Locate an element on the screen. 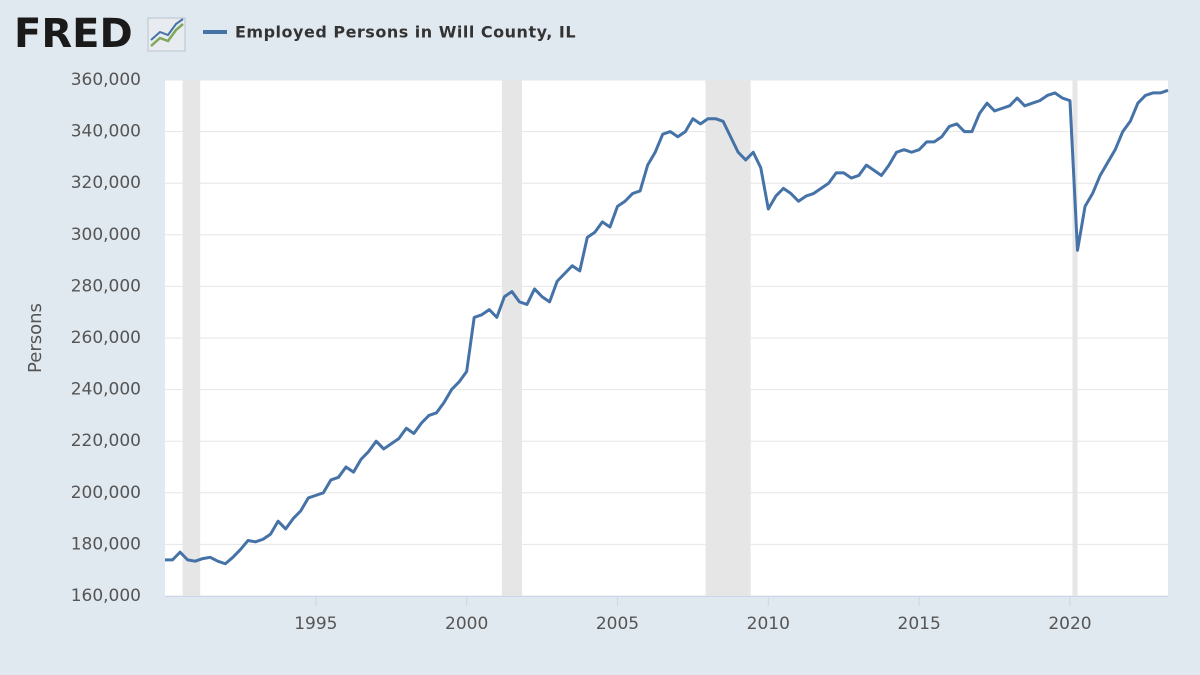 Image resolution: width=1200 pixels, height=675 pixels. x-tick-label: 2020 is located at coordinates (1069, 624).